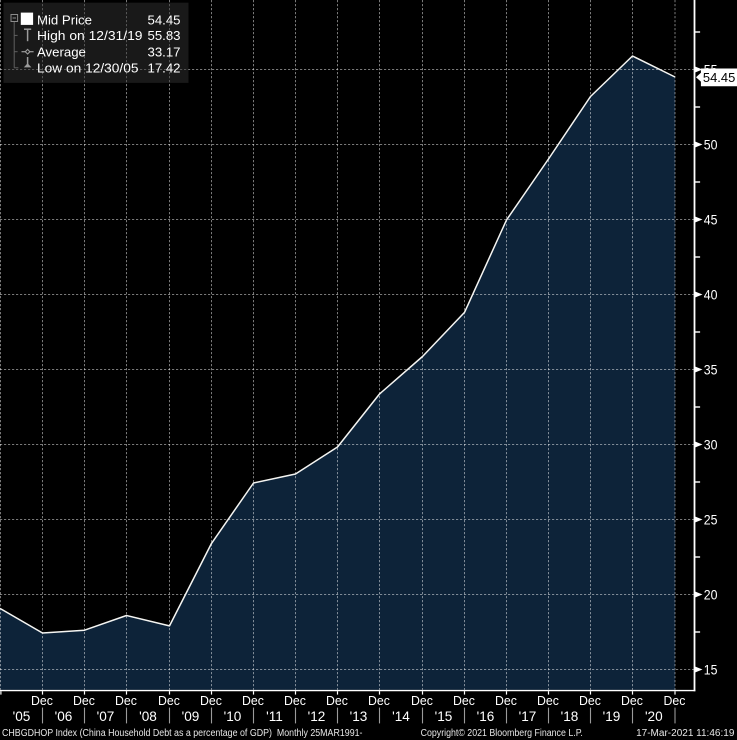 The width and height of the screenshot is (737, 740). Describe the element at coordinates (612, 716) in the screenshot. I see `svg-text: '19` at that location.